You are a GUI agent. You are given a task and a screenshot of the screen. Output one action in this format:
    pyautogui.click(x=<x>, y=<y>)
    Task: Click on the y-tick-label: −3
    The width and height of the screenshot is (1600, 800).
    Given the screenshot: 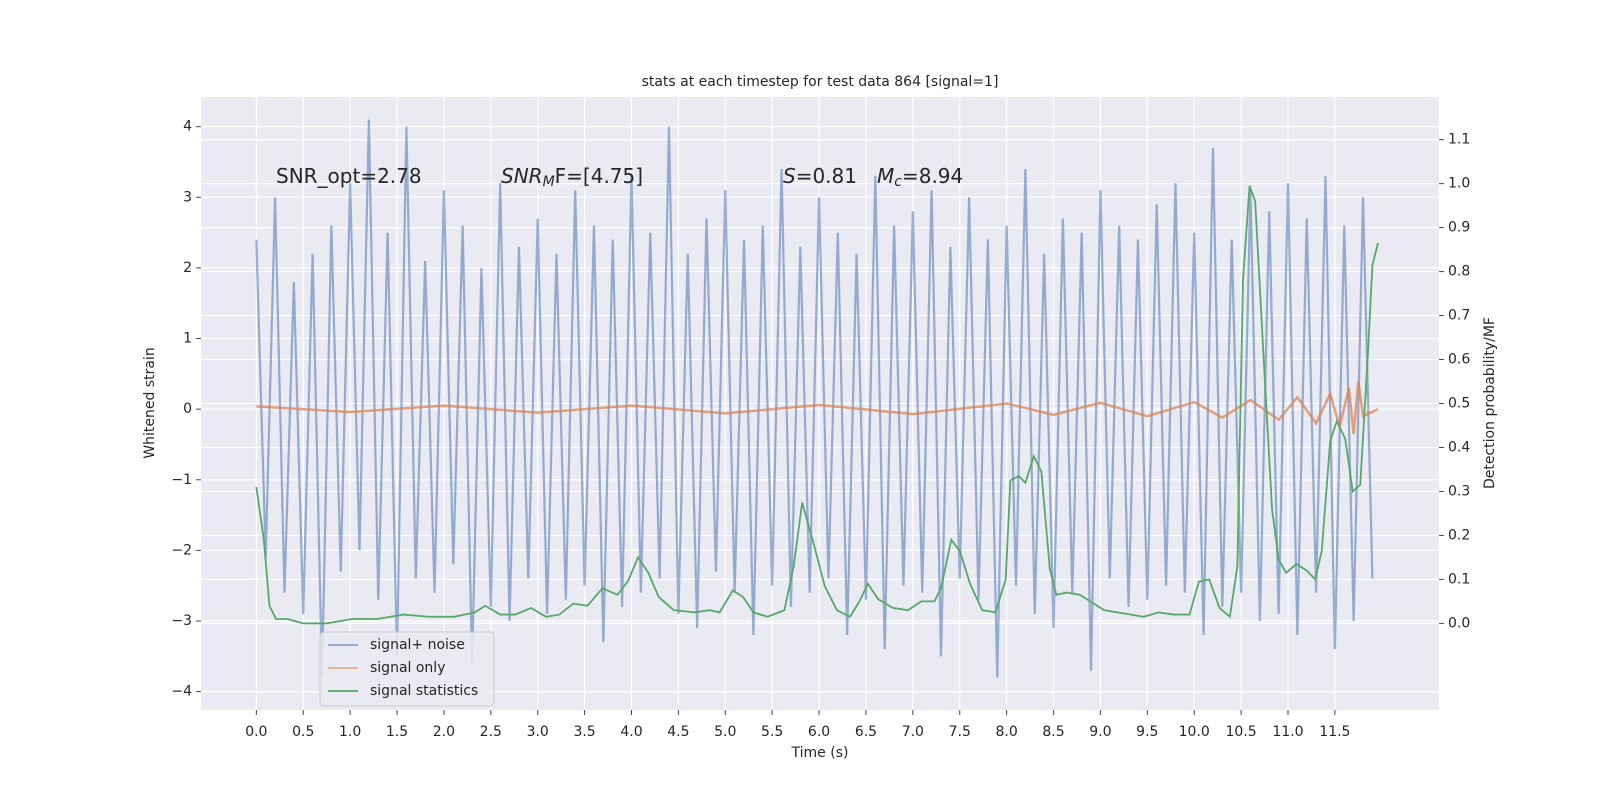 What is the action you would take?
    pyautogui.click(x=181, y=621)
    